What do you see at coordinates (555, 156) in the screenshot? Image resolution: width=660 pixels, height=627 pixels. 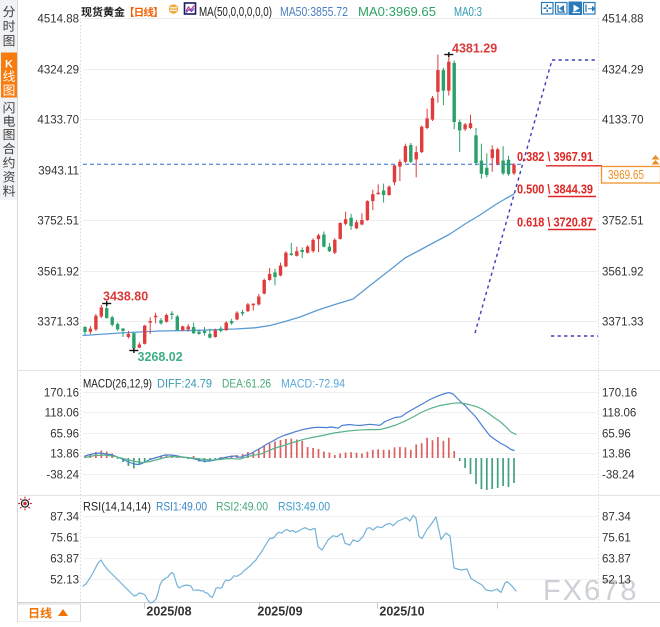 I see `svg-text: 0.382 \ 3967.91` at bounding box center [555, 156].